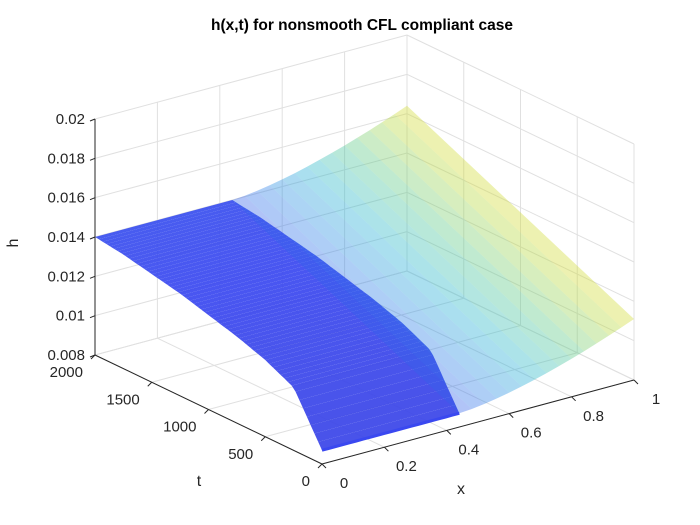  I want to click on z-tick-label: 0.016, so click(66, 198).